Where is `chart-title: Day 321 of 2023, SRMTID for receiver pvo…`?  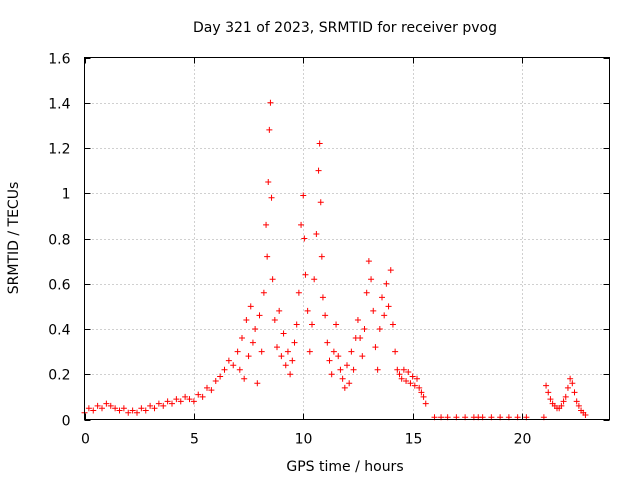 chart-title: Day 321 of 2023, SRMTID for receiver pvo… is located at coordinates (345, 28).